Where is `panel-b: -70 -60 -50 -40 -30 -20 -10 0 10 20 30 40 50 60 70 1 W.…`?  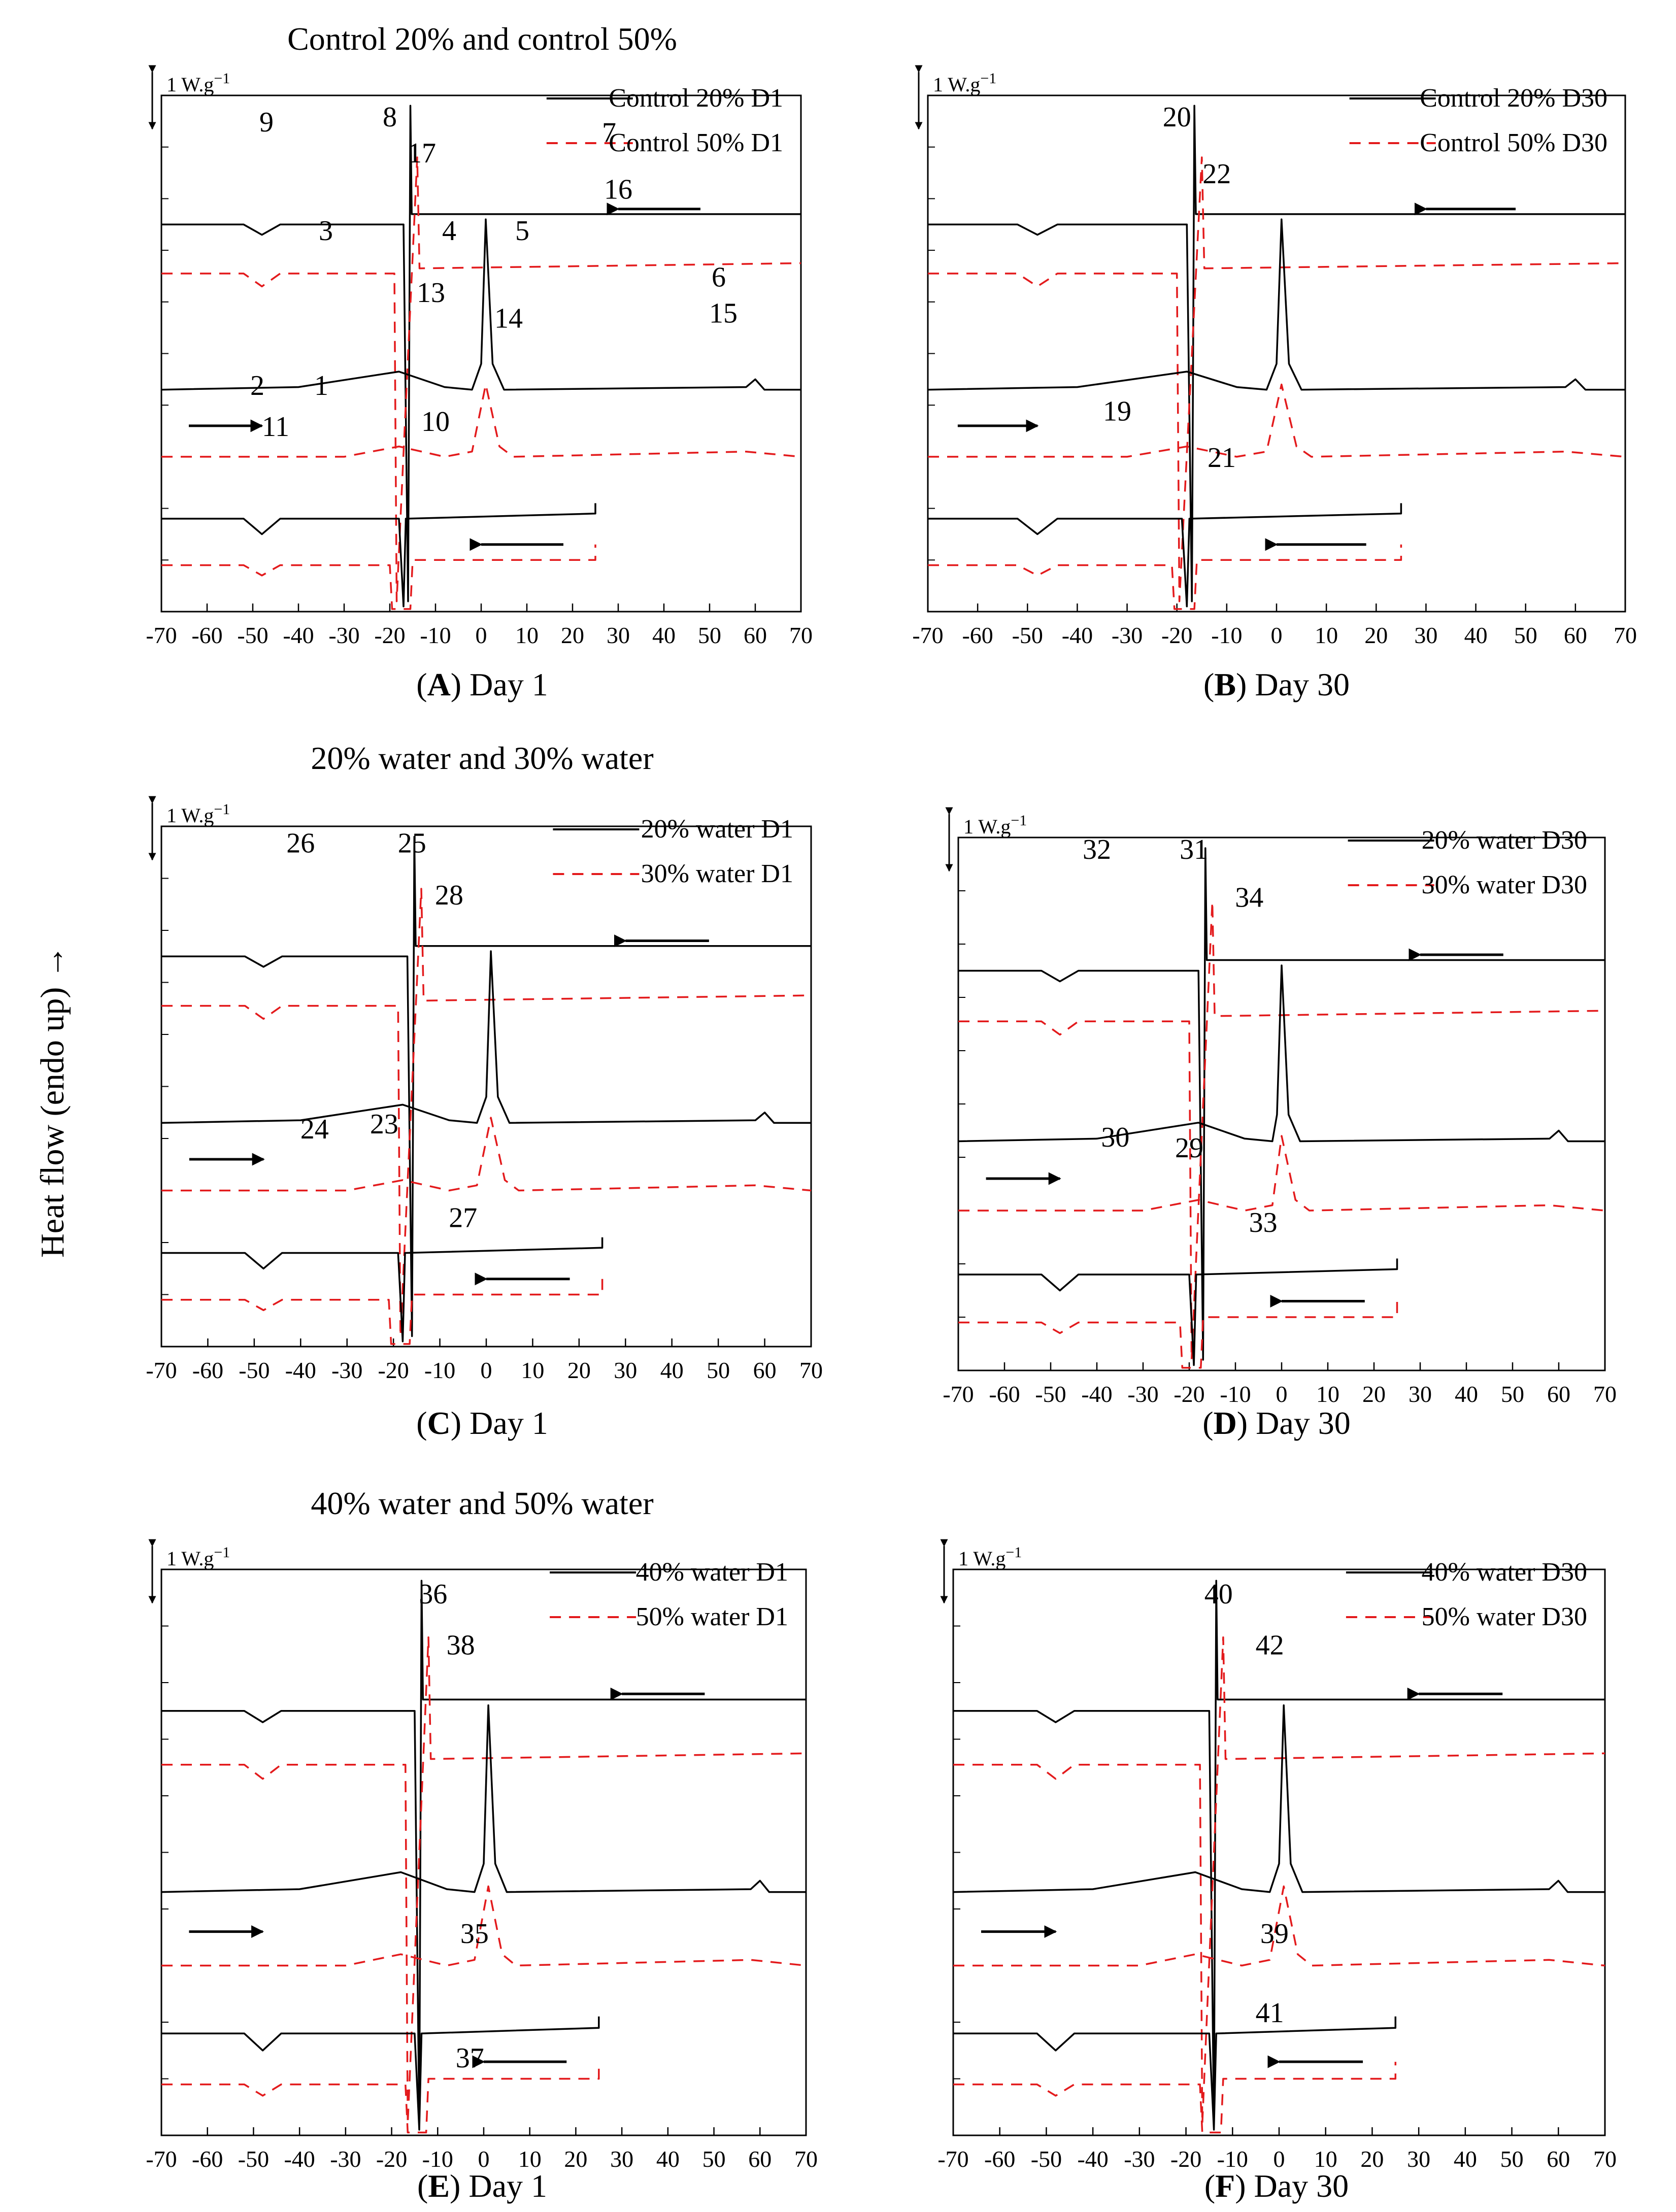
panel-b: -70 -60 -50 -40 -30 -20 -10 0 10 20 30 40 50 60 70 1 W.… is located at coordinates (1274, 383).